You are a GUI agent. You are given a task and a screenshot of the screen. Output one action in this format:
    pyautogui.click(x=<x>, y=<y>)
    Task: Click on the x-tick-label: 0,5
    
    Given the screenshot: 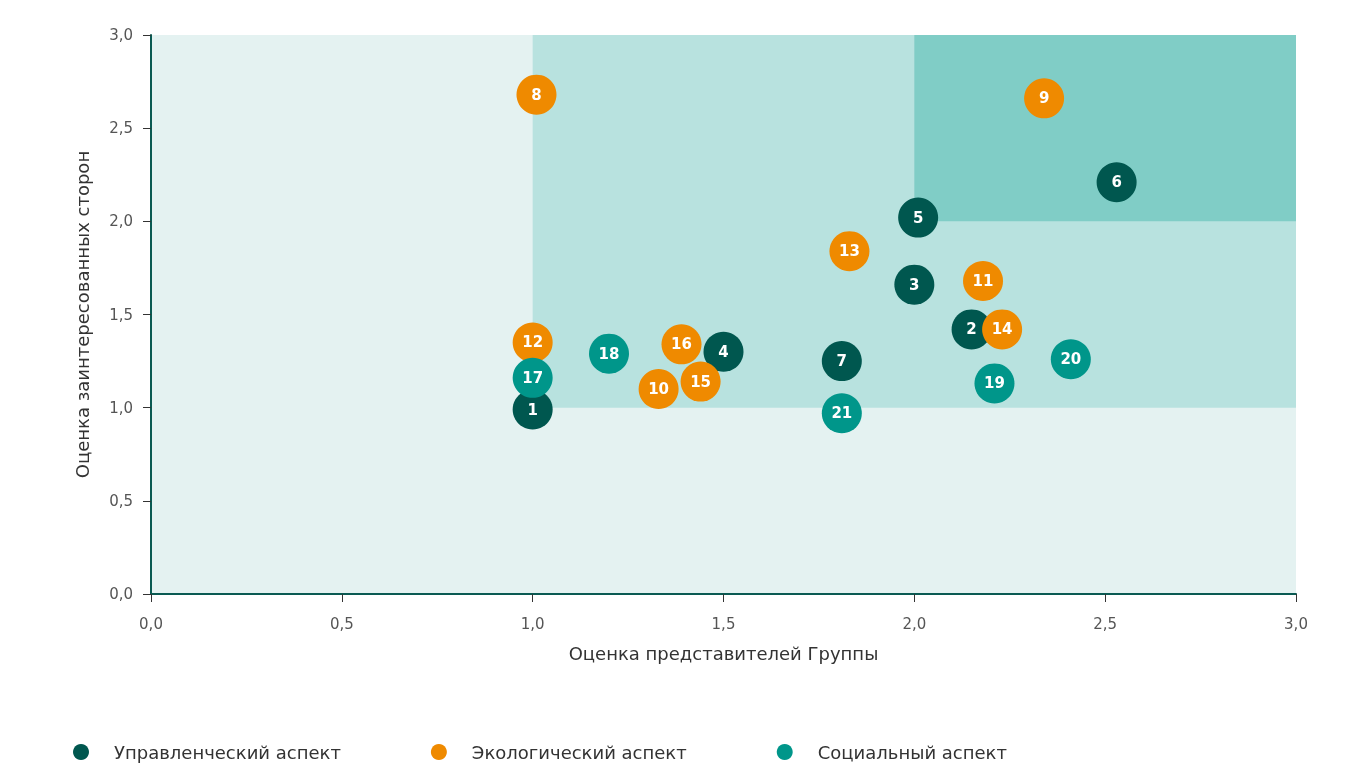 What is the action you would take?
    pyautogui.click(x=341, y=623)
    